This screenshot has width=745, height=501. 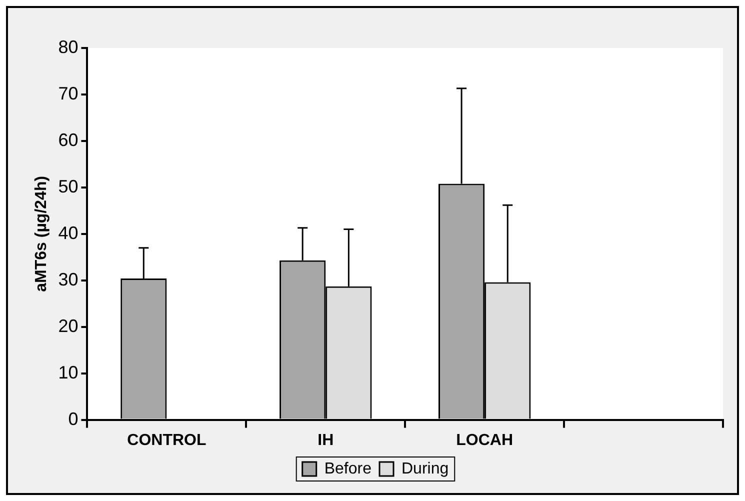 I want to click on y-tick-label: 80, so click(x=68, y=46).